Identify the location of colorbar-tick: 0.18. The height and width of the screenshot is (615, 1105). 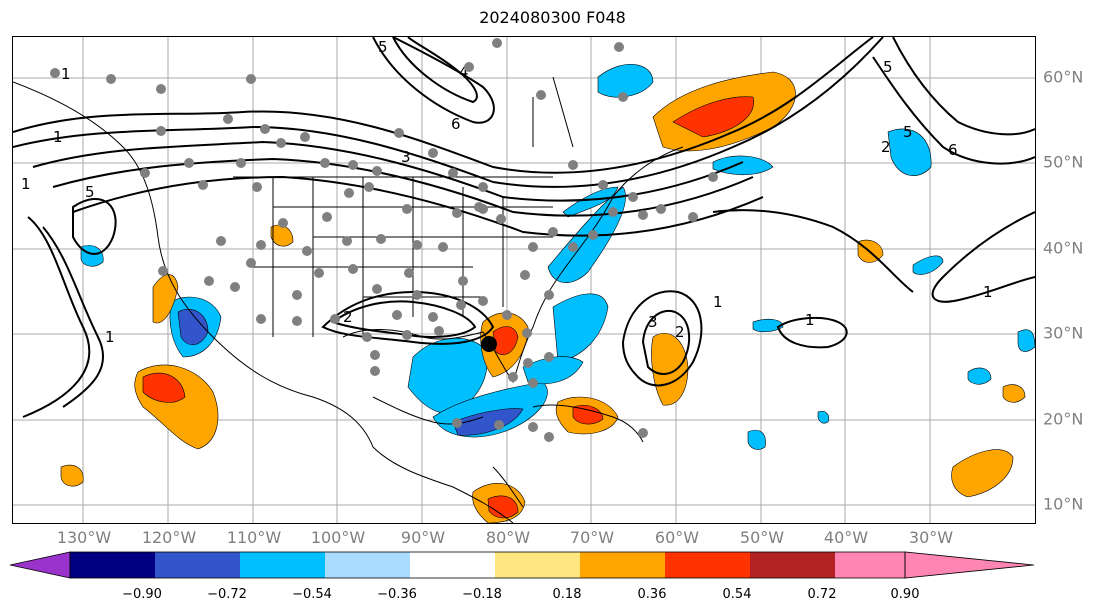
(567, 594).